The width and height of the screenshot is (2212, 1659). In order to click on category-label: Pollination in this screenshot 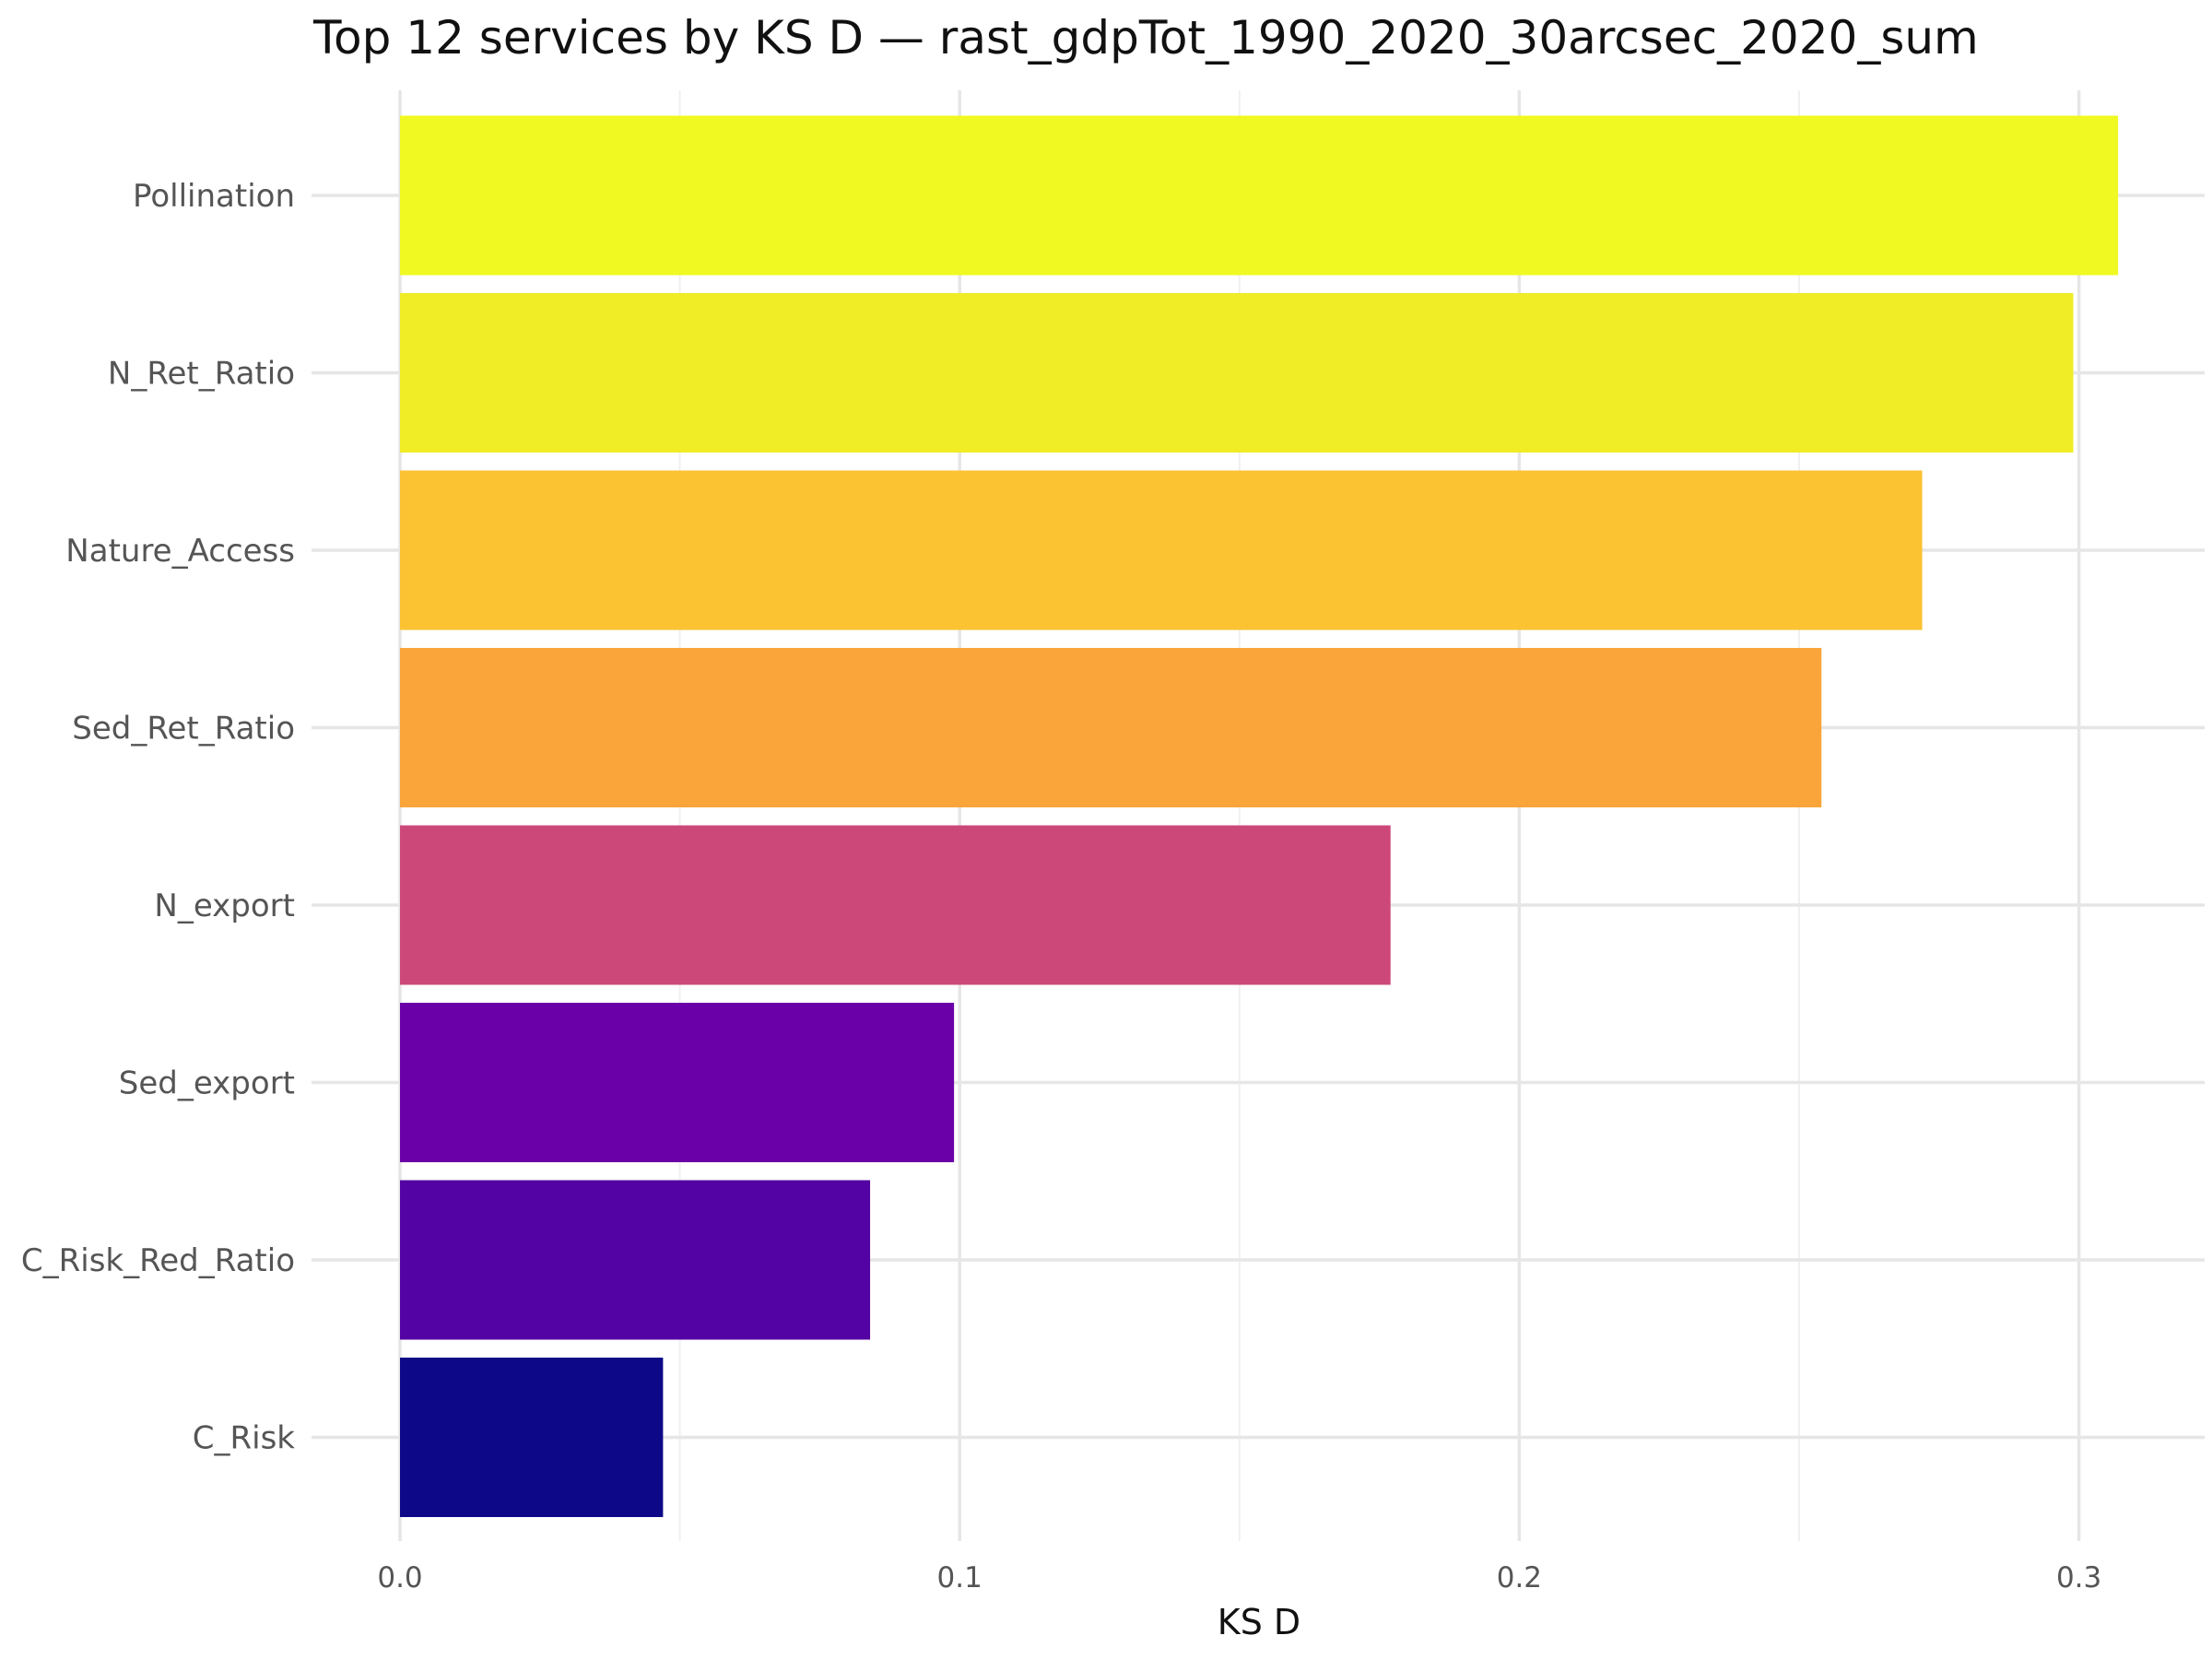, I will do `click(214, 196)`.